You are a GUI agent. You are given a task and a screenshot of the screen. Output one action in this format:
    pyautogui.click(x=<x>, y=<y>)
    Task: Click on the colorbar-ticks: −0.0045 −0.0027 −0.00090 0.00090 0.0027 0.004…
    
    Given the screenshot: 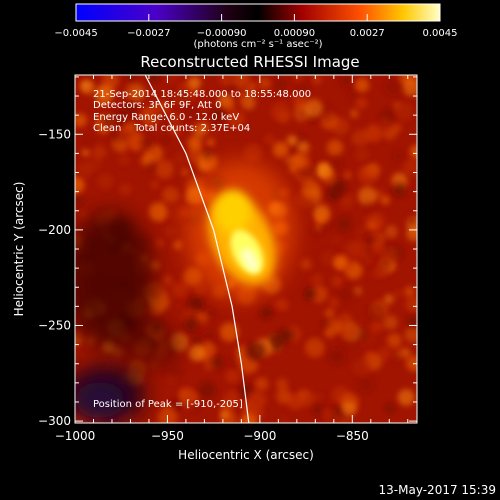 What is the action you would take?
    pyautogui.click(x=256, y=26)
    